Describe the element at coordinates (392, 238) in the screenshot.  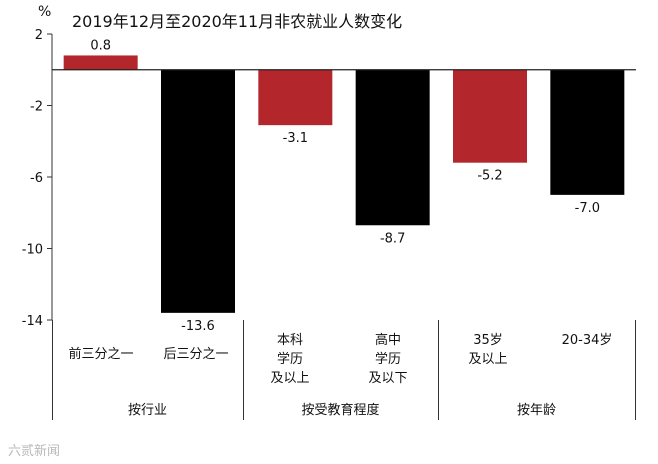
I see `data-label-4: -8.7` at that location.